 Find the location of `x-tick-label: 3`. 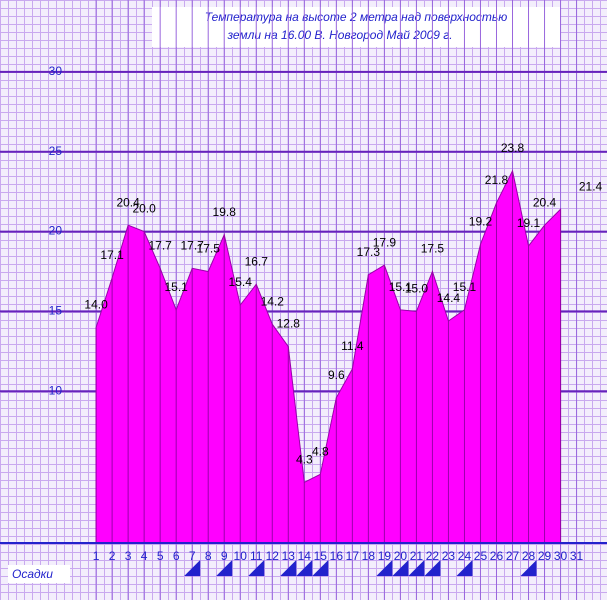

x-tick-label: 3 is located at coordinates (128, 556).